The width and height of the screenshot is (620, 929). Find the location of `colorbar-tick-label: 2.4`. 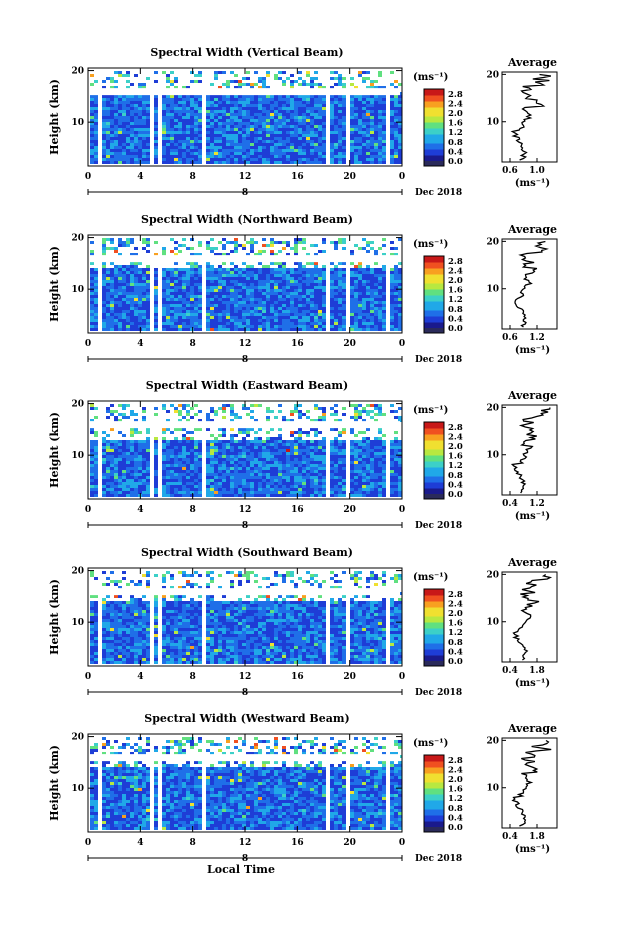

colorbar-tick-label: 2.4 is located at coordinates (455, 271).